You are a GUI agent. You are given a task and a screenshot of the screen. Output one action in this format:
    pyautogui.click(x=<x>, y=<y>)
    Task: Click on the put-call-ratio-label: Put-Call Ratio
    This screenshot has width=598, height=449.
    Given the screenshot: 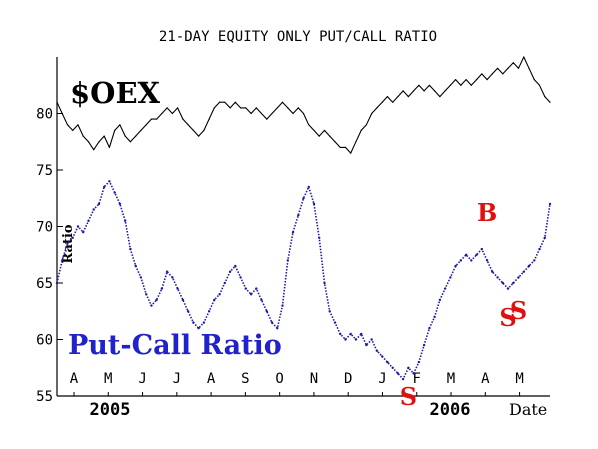 What is the action you would take?
    pyautogui.click(x=175, y=345)
    